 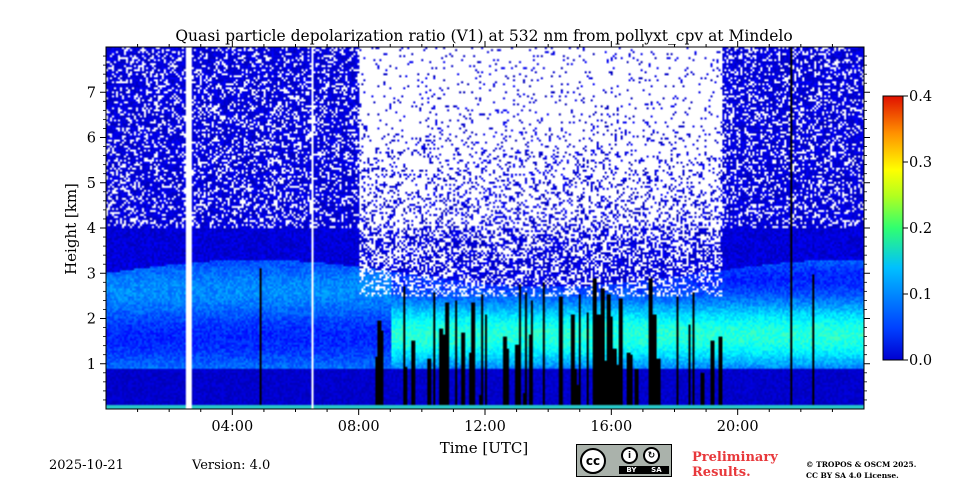 I want to click on colorbar-tick-label: 0.1, so click(x=920, y=295).